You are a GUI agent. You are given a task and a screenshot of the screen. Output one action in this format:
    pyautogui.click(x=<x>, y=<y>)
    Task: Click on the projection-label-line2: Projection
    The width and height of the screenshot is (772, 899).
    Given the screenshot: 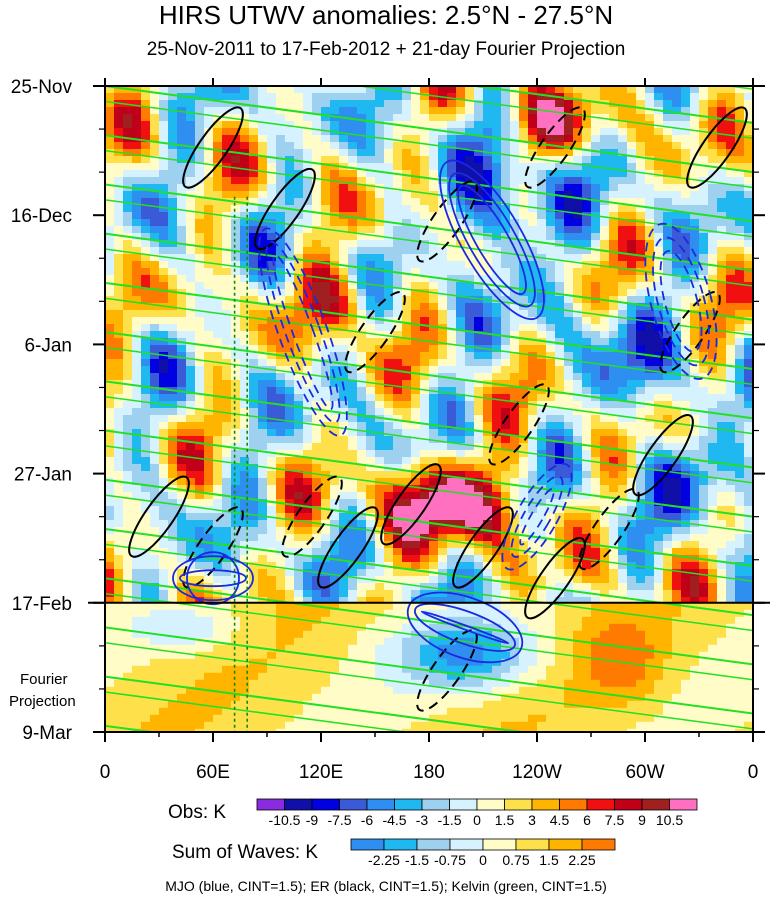 What is the action you would take?
    pyautogui.click(x=42, y=701)
    